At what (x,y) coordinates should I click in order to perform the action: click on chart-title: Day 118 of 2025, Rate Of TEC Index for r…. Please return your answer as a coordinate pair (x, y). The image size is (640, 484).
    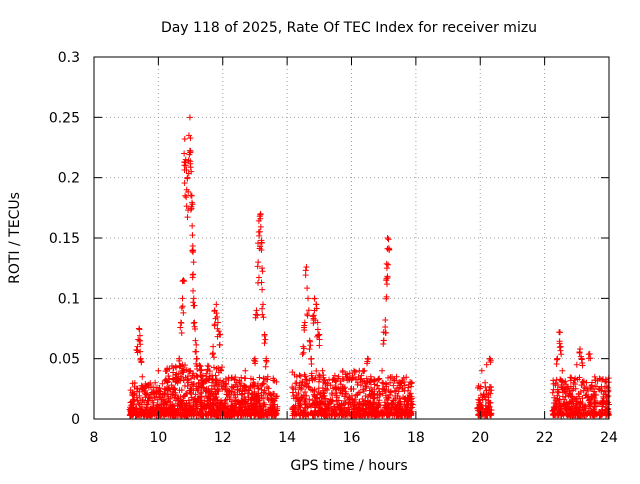
    Looking at the image, I should click on (349, 28).